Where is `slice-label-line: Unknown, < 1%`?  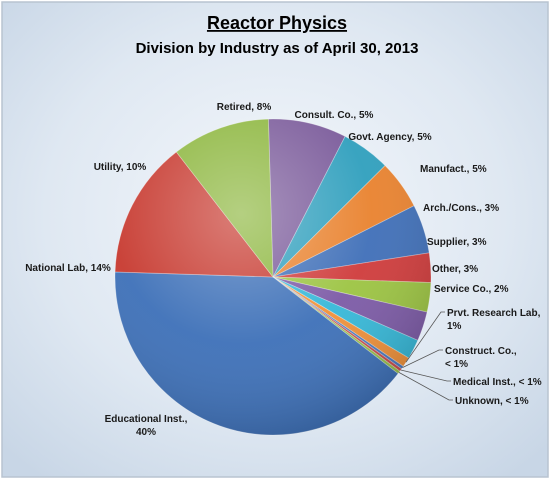
slice-label-line: Unknown, < 1% is located at coordinates (492, 401).